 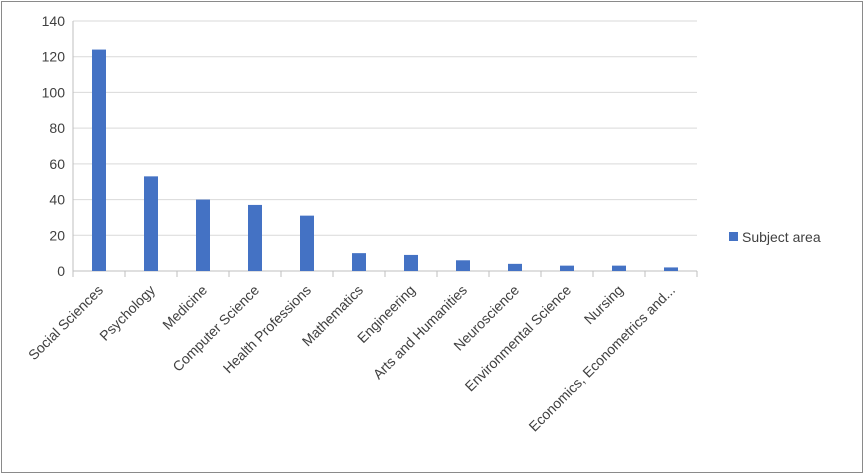 What do you see at coordinates (518, 338) in the screenshot?
I see `x-tick-label: Environmental Science` at bounding box center [518, 338].